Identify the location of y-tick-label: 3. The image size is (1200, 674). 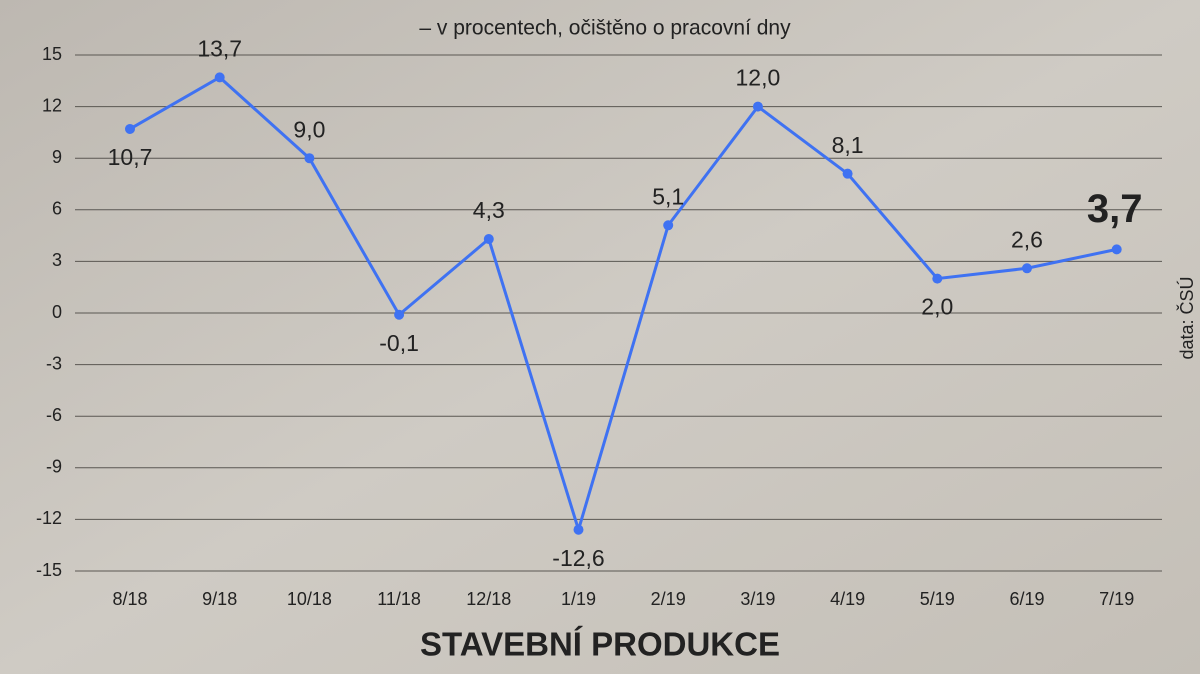
(57, 260).